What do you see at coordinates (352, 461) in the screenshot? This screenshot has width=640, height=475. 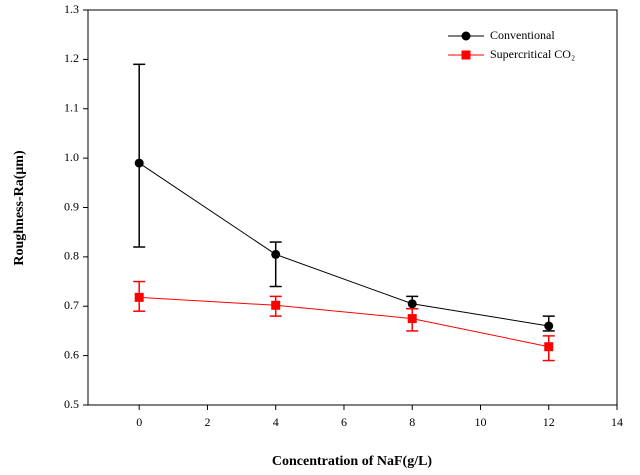 I see `x-axis-title: Concentration of NaF(g/L)` at bounding box center [352, 461].